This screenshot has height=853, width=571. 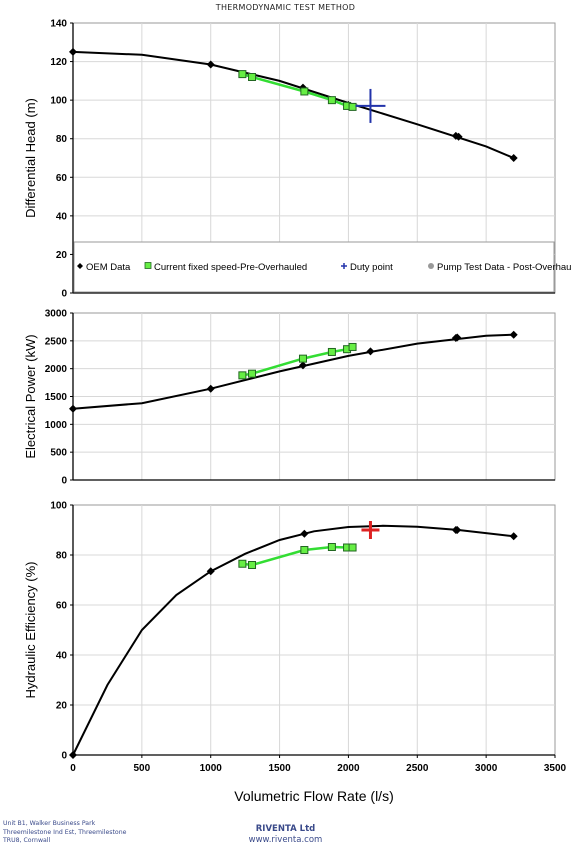 I want to click on legend-label: Duty point, so click(x=371, y=267).